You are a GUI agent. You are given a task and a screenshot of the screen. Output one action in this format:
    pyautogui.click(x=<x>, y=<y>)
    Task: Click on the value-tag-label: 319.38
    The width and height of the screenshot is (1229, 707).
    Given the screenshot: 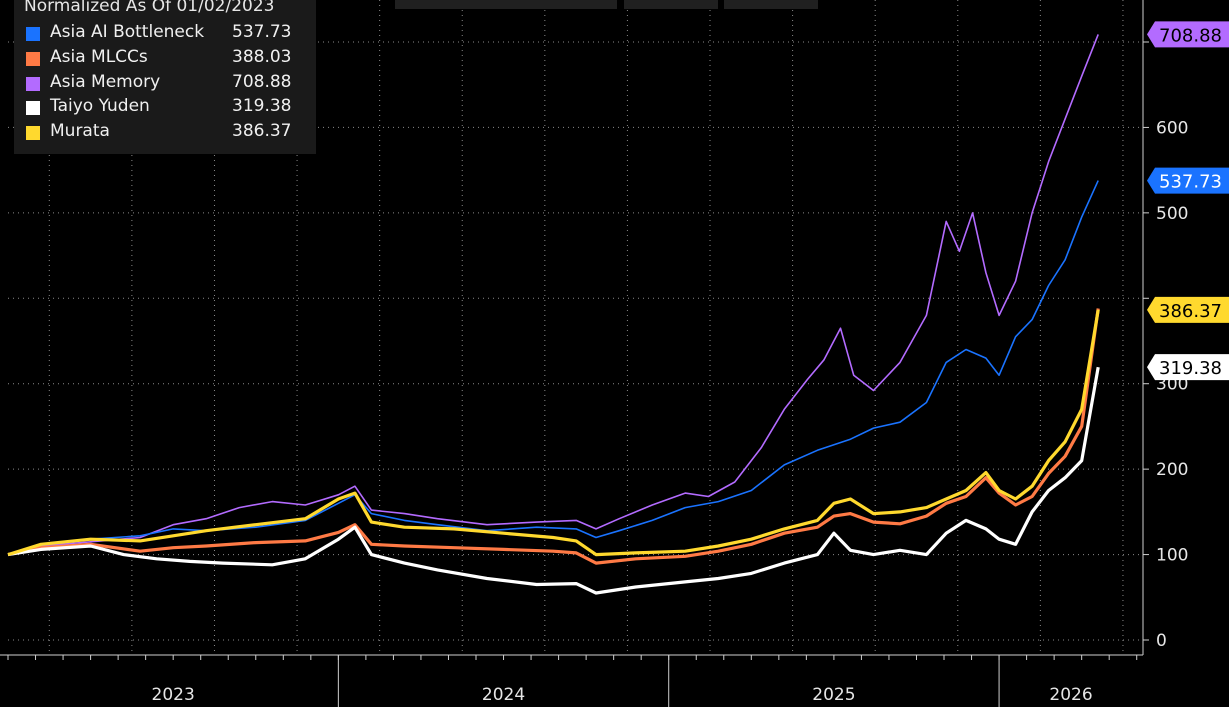 What is the action you would take?
    pyautogui.click(x=1190, y=368)
    